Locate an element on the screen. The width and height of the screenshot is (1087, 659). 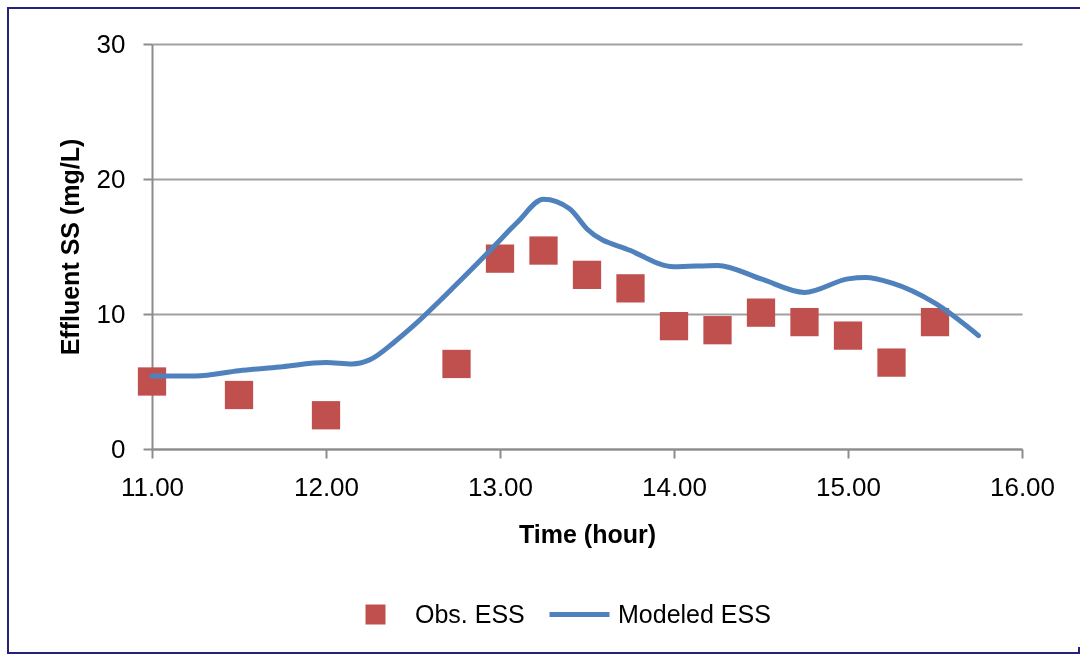
x-tick-label: 14.00 is located at coordinates (674, 486).